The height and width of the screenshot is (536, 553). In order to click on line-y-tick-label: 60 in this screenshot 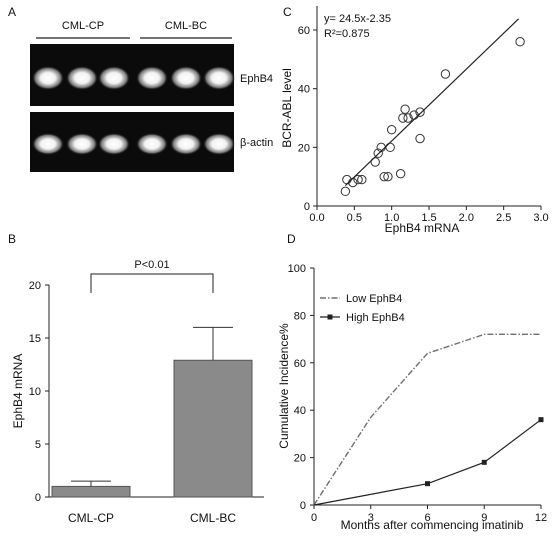, I will do `click(300, 364)`.